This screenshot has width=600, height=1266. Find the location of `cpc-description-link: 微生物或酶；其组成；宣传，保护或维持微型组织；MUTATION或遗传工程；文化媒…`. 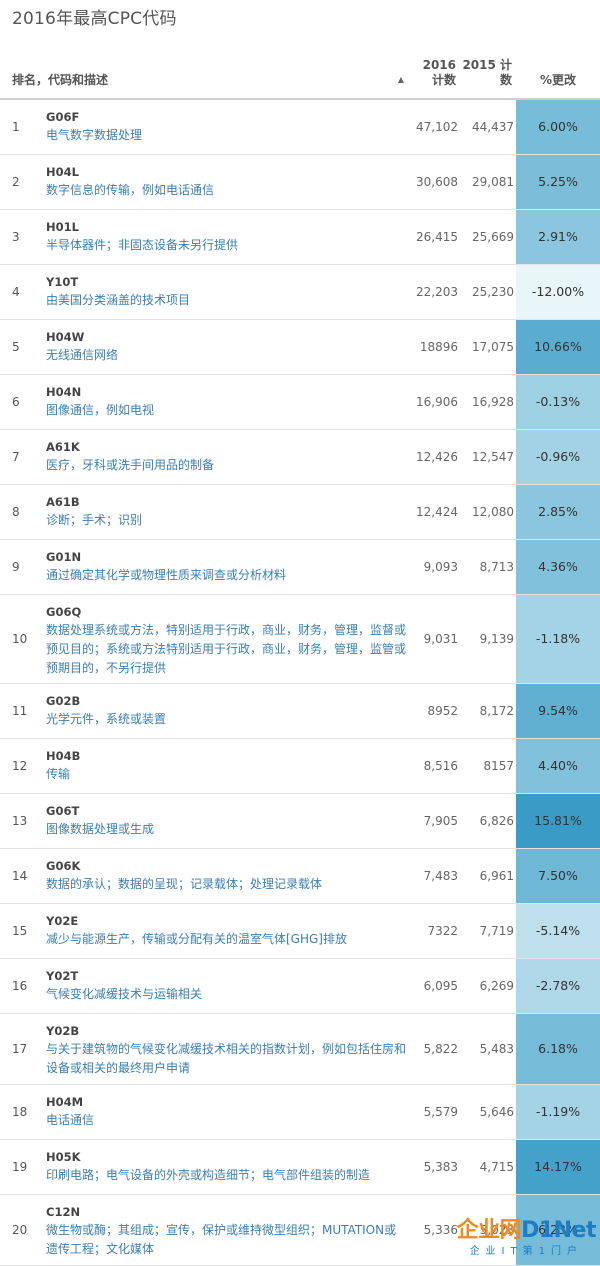

cpc-description-link: 微生物或酶；其组成；宣传，保护或维持微型组织；MUTATION或遗传工程；文化媒… is located at coordinates (221, 1239).